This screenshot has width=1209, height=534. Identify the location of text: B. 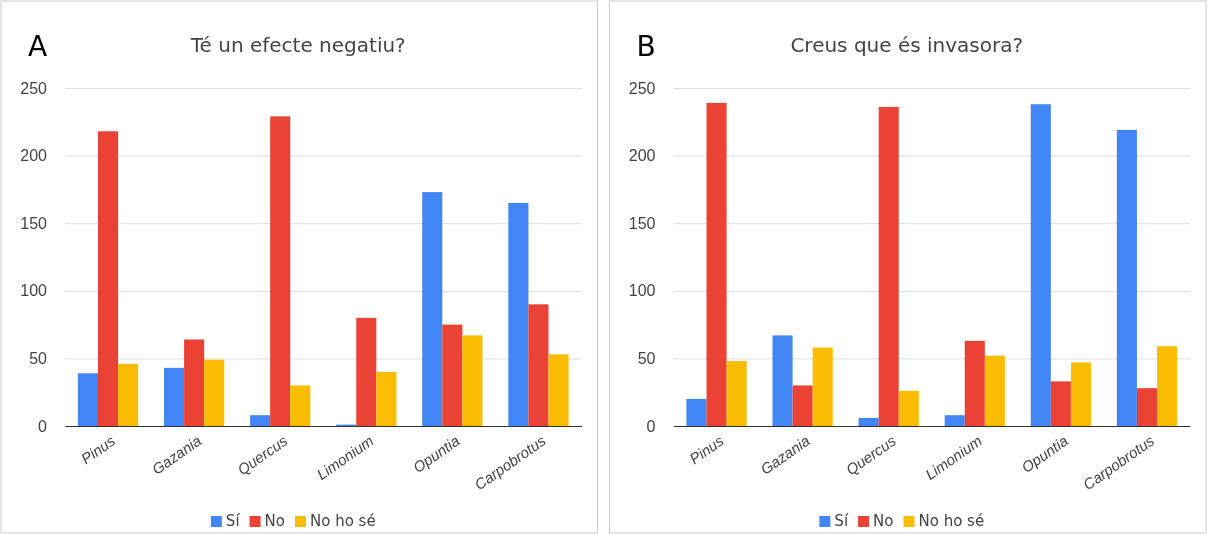
(646, 46).